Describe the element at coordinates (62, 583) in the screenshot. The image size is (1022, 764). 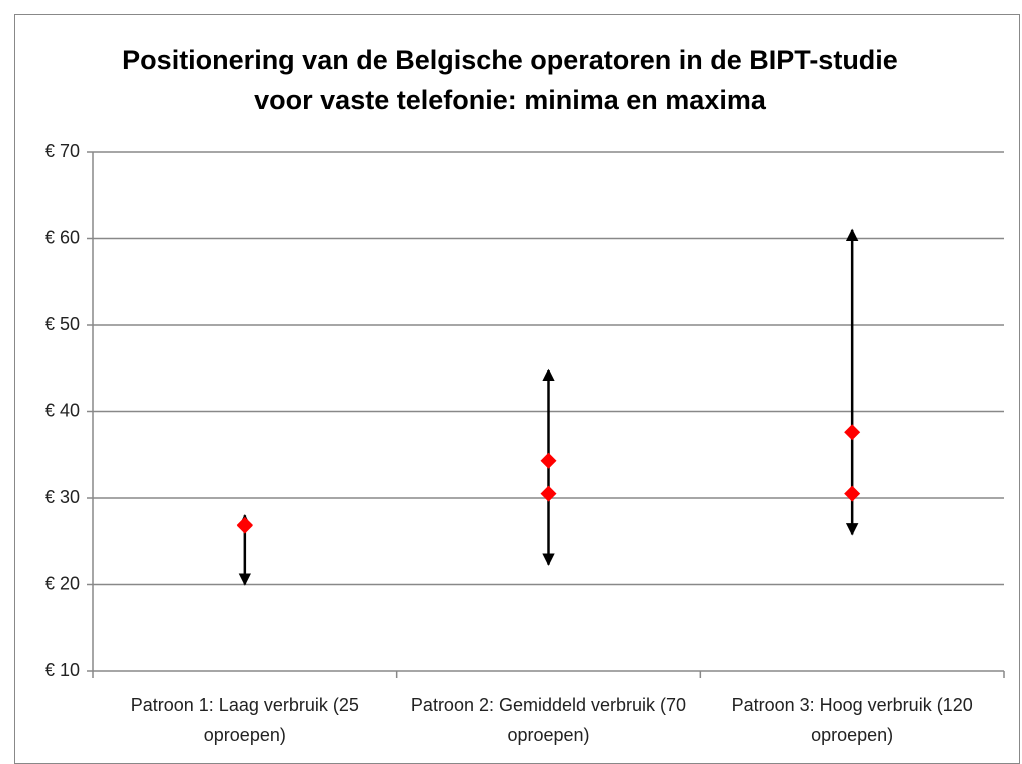
I see `y-tick-label: € 20` at that location.